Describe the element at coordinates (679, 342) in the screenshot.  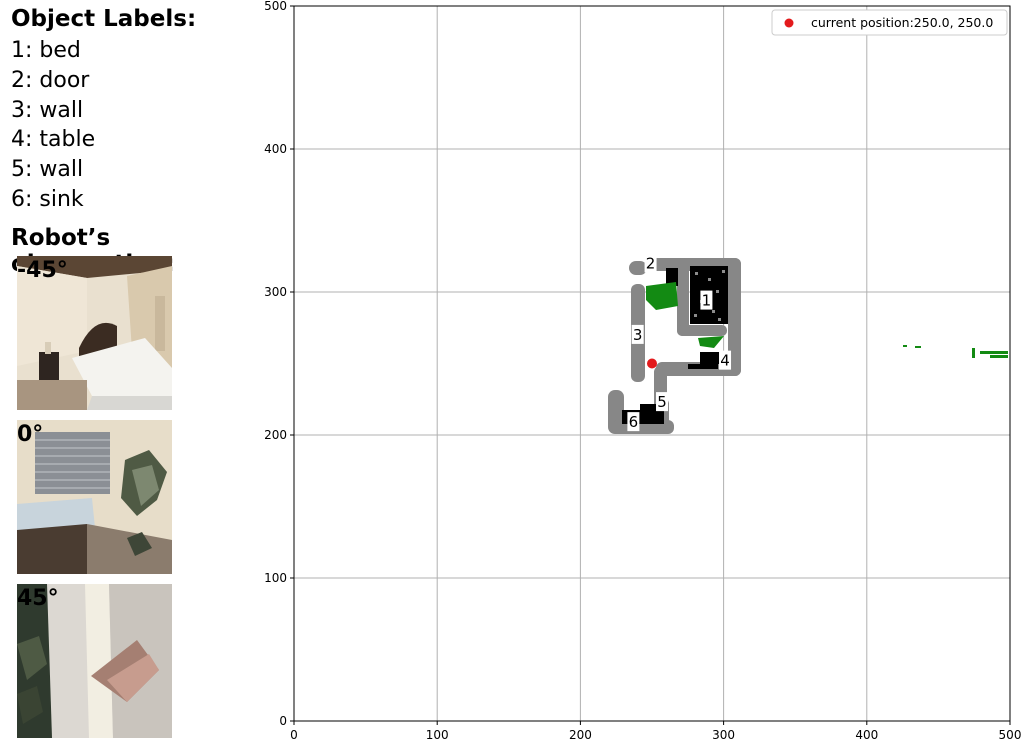
I see `object-label-layer: 1 2 3 4 56` at that location.